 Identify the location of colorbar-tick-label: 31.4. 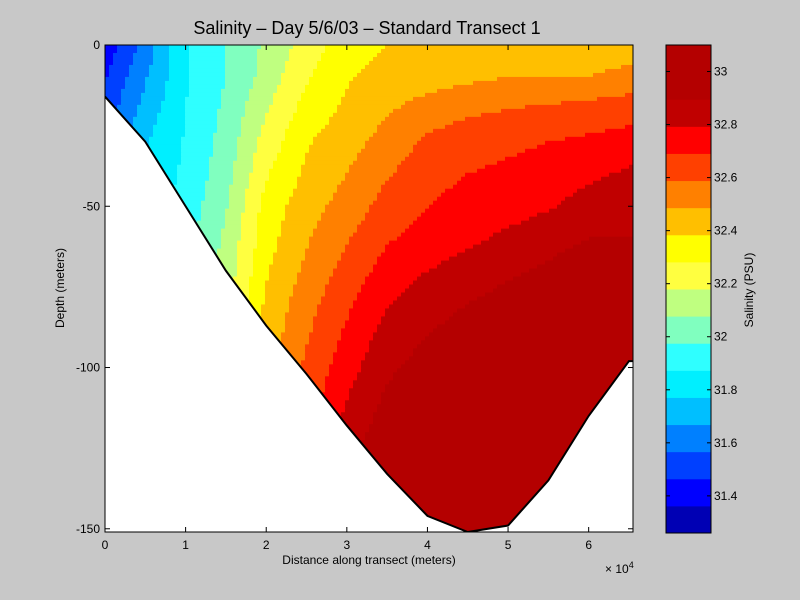
(726, 496).